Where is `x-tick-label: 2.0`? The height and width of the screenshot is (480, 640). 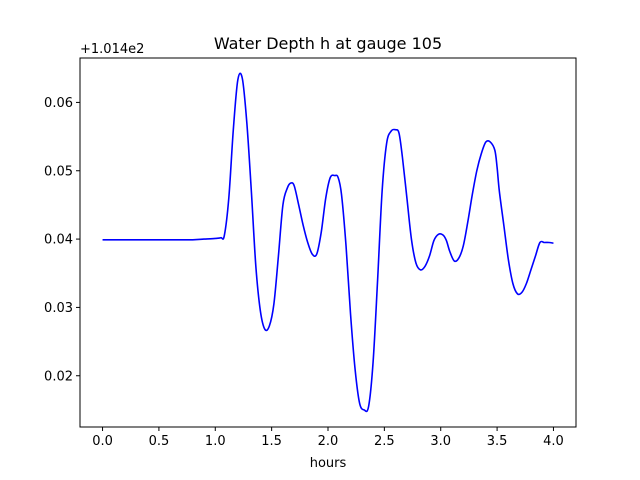
x-tick-label: 2.0 is located at coordinates (328, 441).